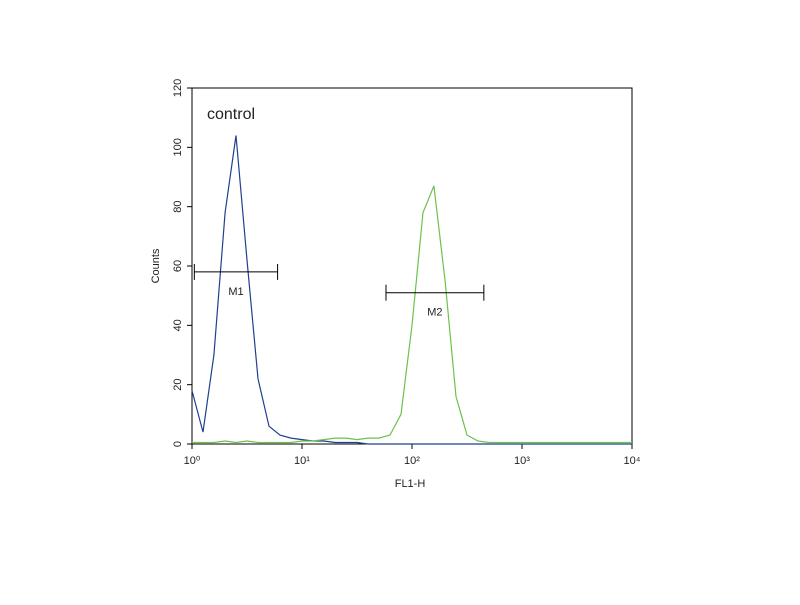 This screenshot has height=605, width=800. What do you see at coordinates (178, 444) in the screenshot?
I see `y-tick-label: 0` at bounding box center [178, 444].